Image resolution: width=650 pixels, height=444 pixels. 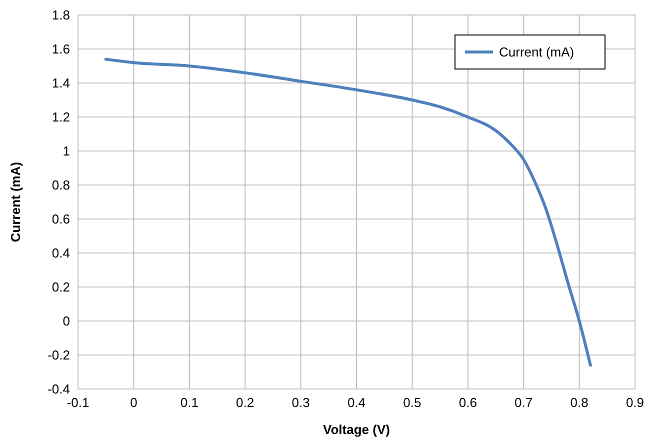 What do you see at coordinates (61, 83) in the screenshot?
I see `y-tick-label: 1.4` at bounding box center [61, 83].